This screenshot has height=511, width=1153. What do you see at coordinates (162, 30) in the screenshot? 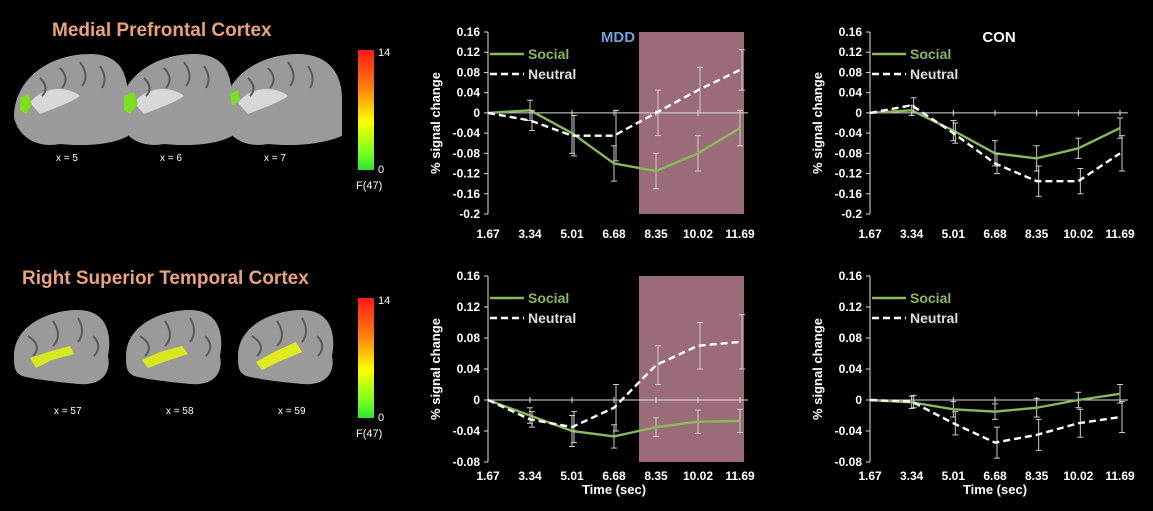
I see `region-title-medial-prefrontal: Medial Prefrontal Cortex` at bounding box center [162, 30].